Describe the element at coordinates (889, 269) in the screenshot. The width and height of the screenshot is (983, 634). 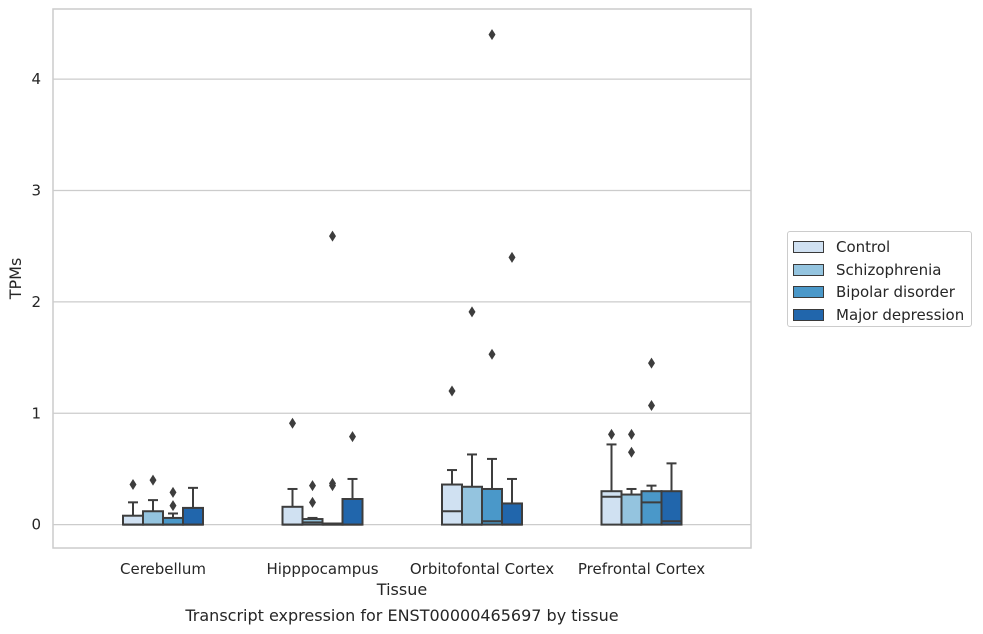
I see `legend-label: Schizophrenia` at that location.